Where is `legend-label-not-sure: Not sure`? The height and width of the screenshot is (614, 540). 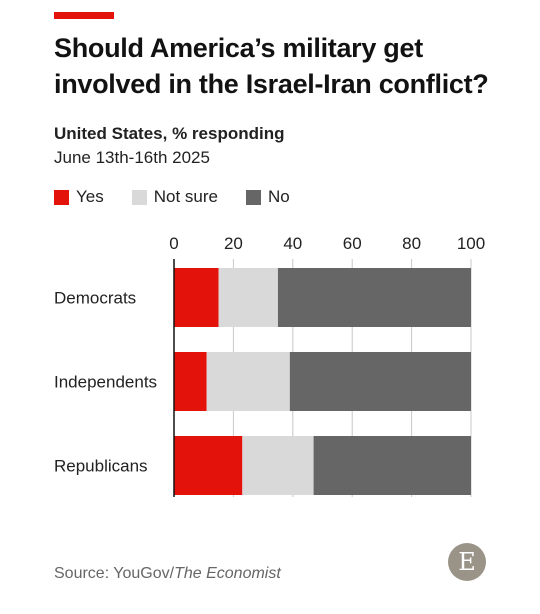 legend-label-not-sure: Not sure is located at coordinates (185, 196).